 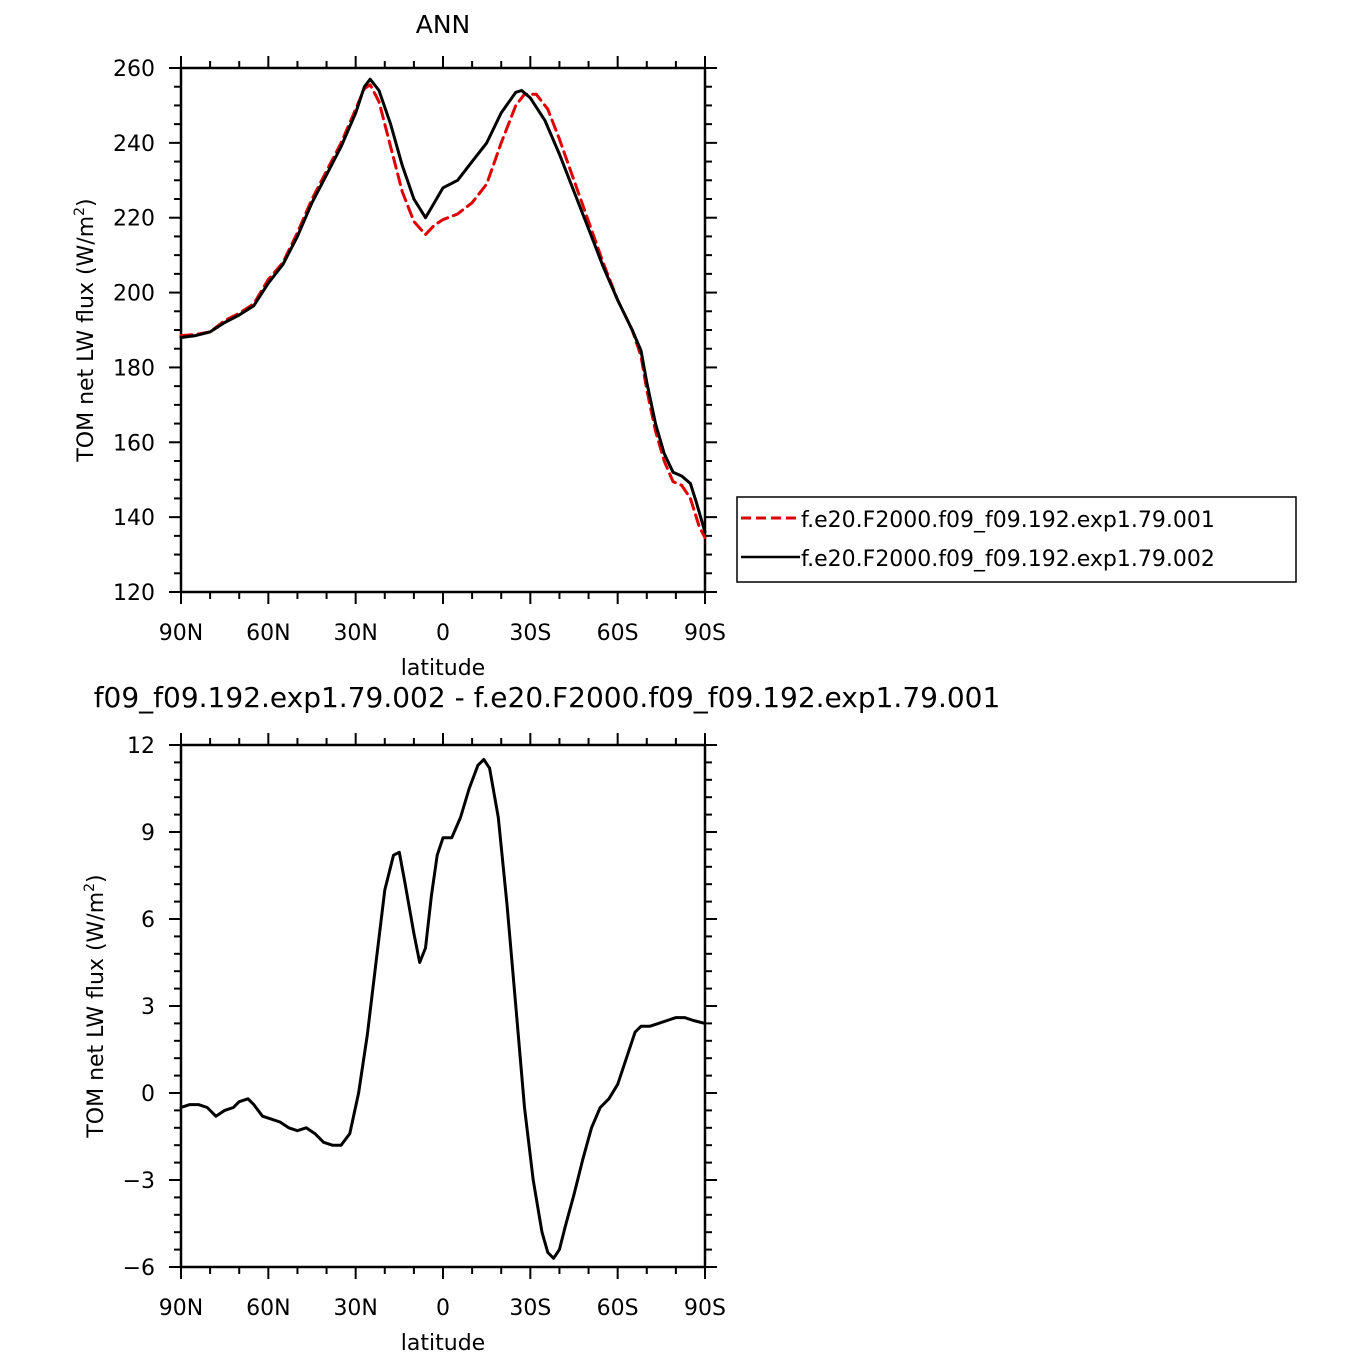 I want to click on bottom-plot-frame, so click(x=443, y=1006).